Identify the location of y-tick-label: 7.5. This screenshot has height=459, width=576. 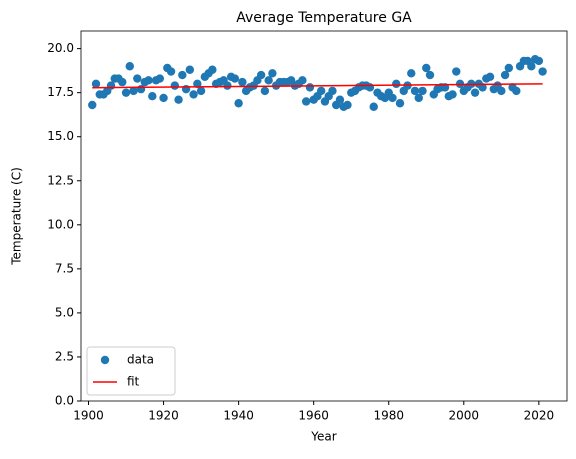
(64, 268).